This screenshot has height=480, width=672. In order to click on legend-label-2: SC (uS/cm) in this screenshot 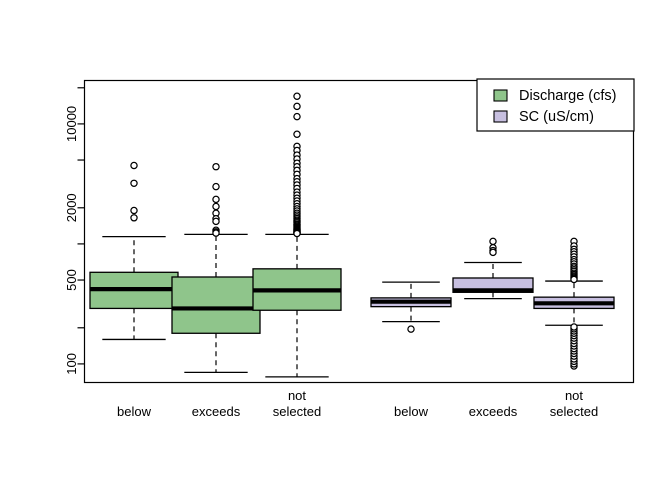, I will do `click(556, 117)`.